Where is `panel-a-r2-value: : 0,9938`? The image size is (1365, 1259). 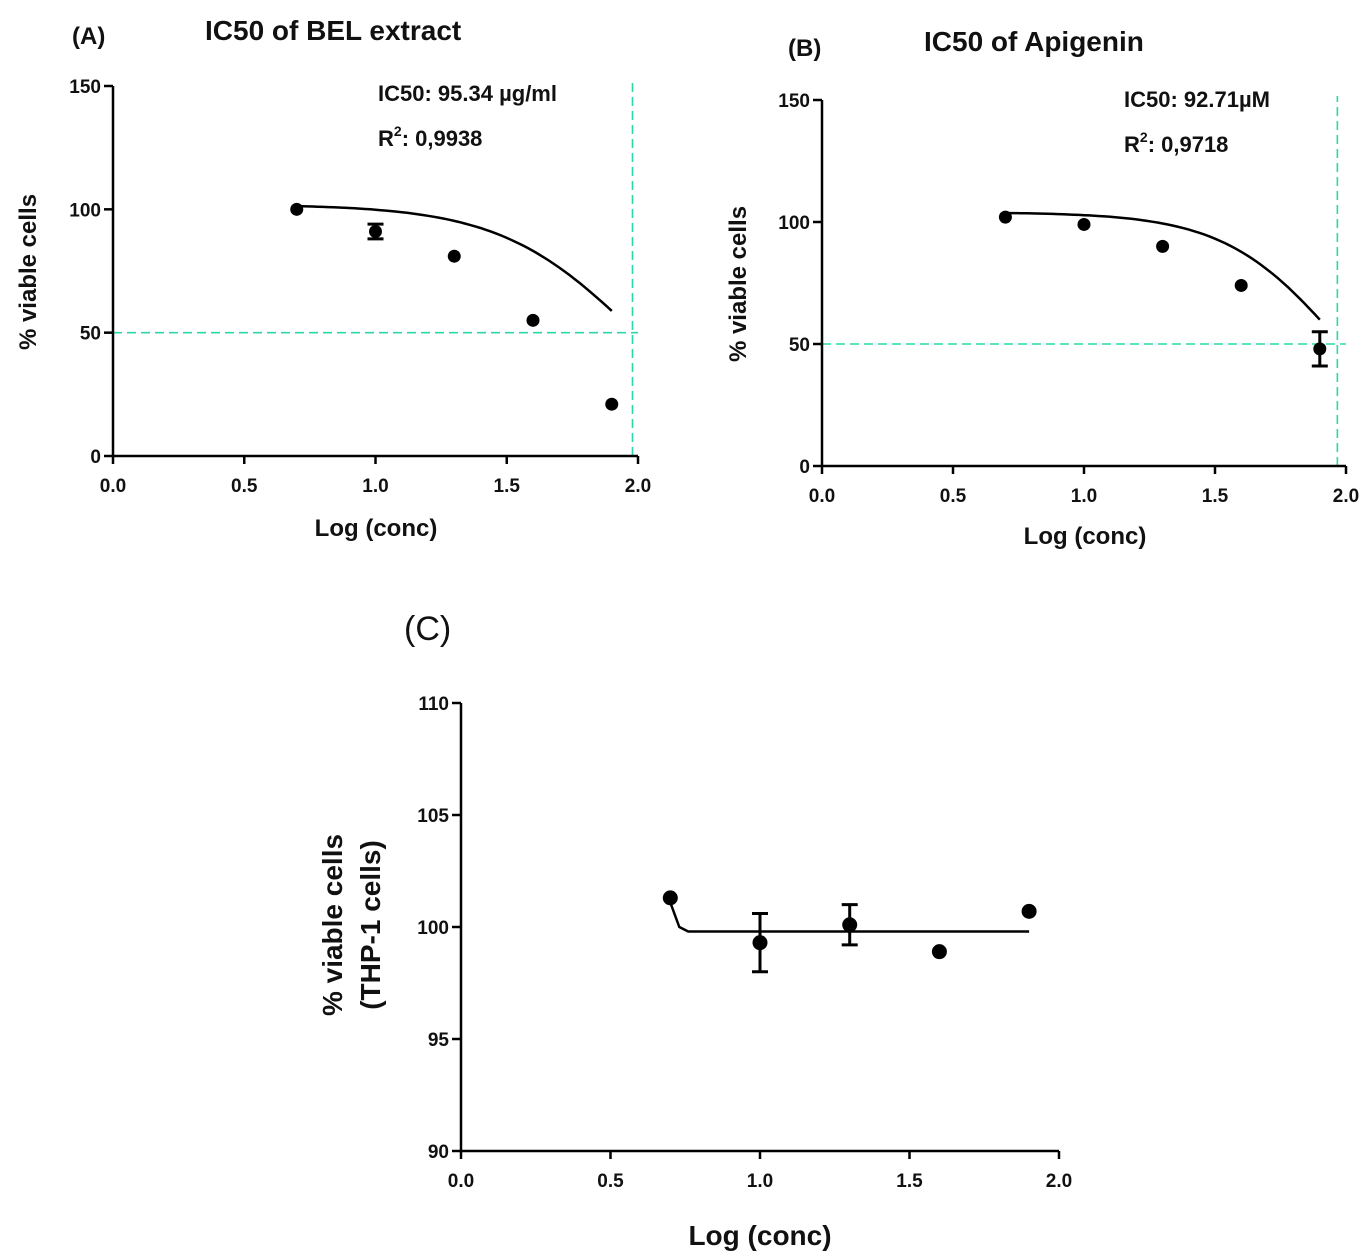
panel-a-r2-value: : 0,9938 is located at coordinates (442, 138).